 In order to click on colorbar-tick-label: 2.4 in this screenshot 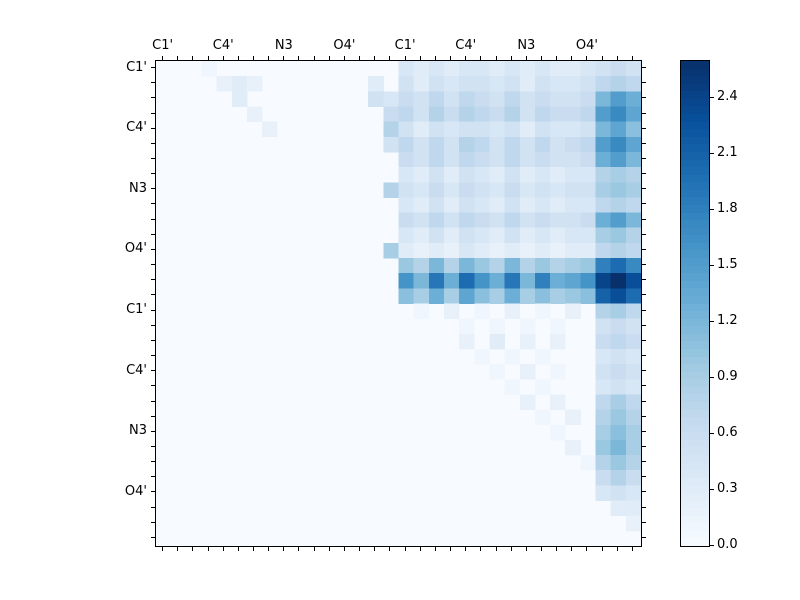, I will do `click(727, 97)`.